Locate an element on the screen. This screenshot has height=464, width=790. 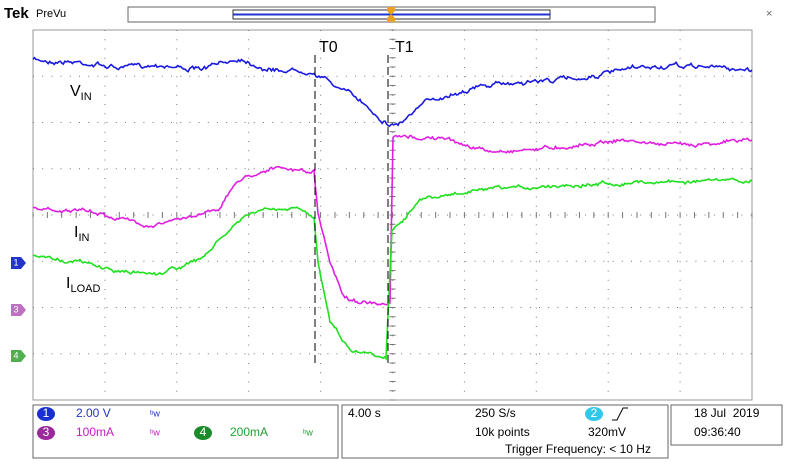
record-length: 10k points is located at coordinates (502, 432).